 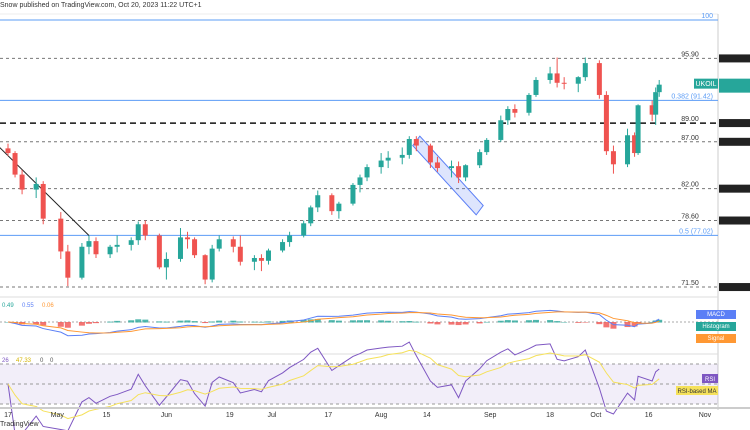 What do you see at coordinates (24, 361) in the screenshot?
I see `rsi-legend-value: 47.33` at bounding box center [24, 361].